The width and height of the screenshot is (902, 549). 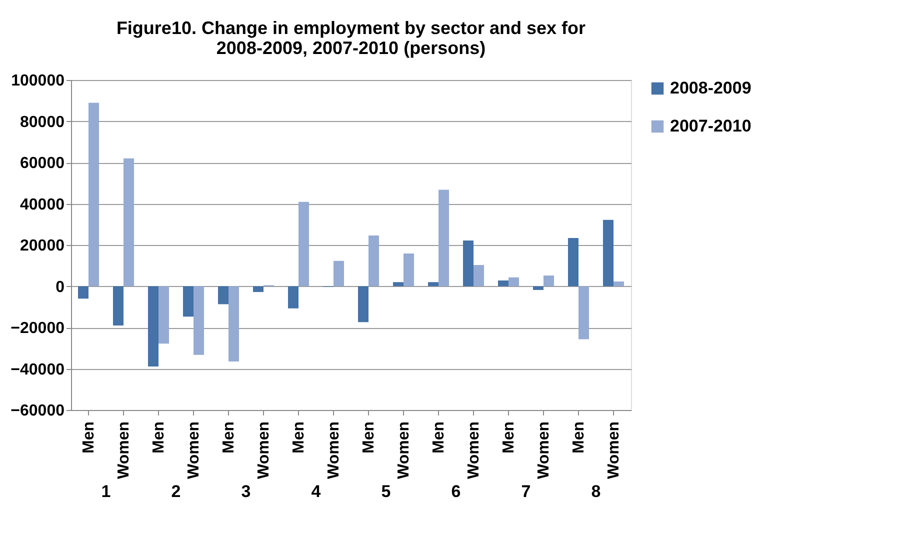 What do you see at coordinates (386, 491) in the screenshot?
I see `text: 5` at bounding box center [386, 491].